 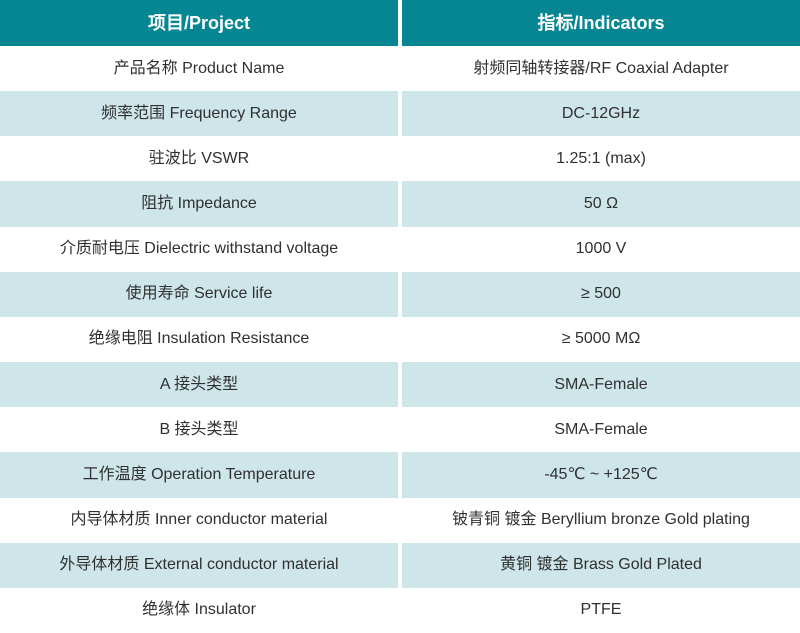 What do you see at coordinates (601, 23) in the screenshot?
I see `header-cell-indicators: 指标/Indicators` at bounding box center [601, 23].